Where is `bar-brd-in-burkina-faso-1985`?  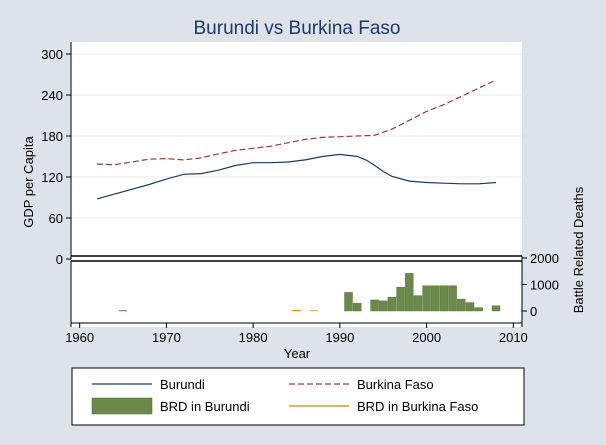
bar-brd-in-burkina-faso-1985 is located at coordinates (297, 310).